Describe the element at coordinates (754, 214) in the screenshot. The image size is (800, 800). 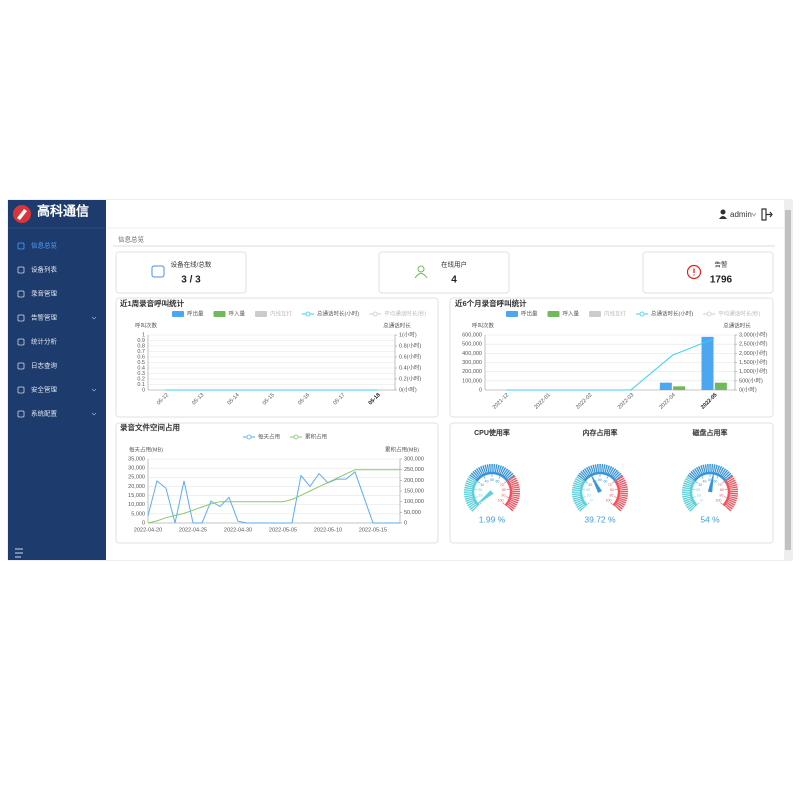
I see `user-dropdown` at that location.